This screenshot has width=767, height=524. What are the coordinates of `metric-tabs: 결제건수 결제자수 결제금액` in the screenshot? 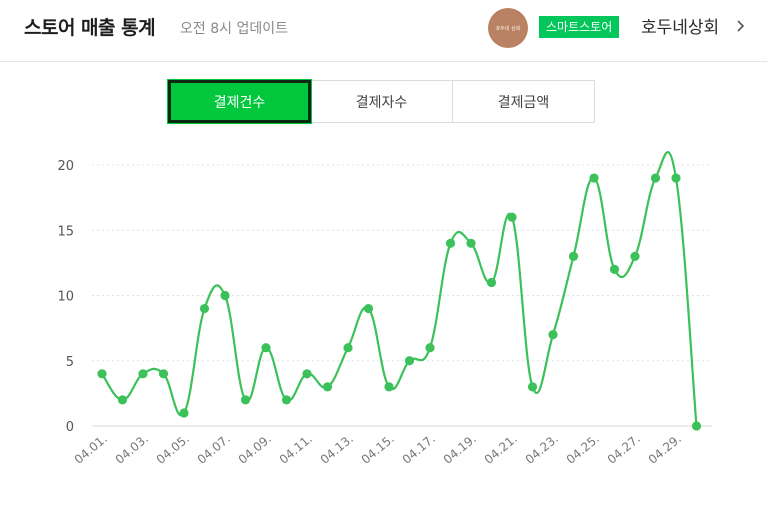 It's located at (381, 101).